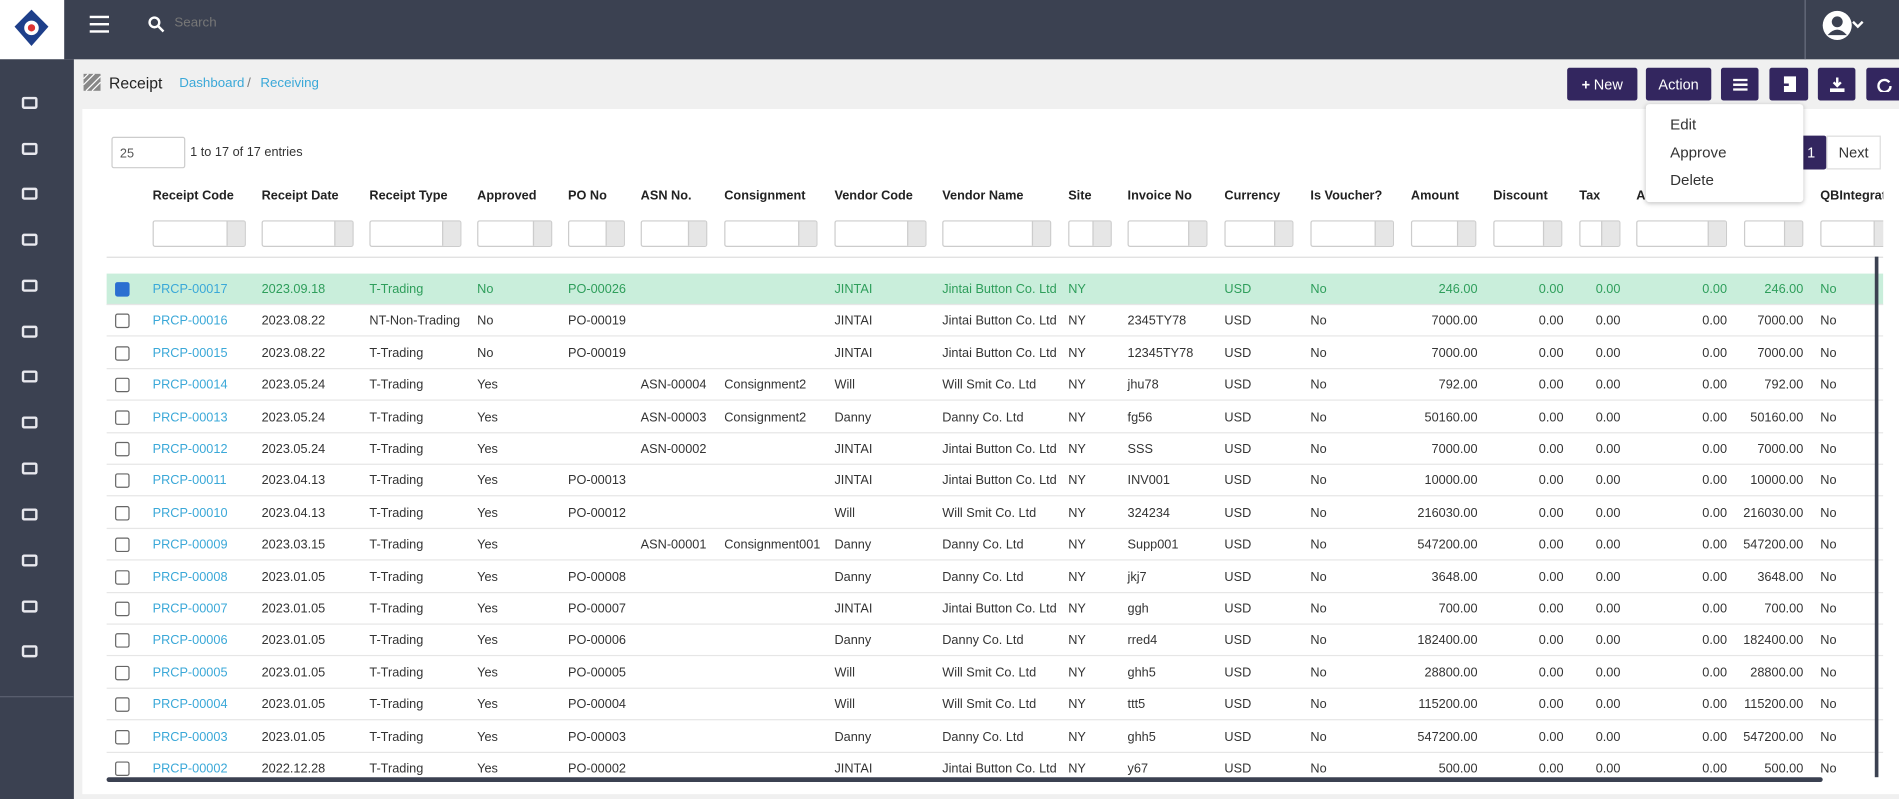  I want to click on column-header: Invoice No, so click(1159, 196).